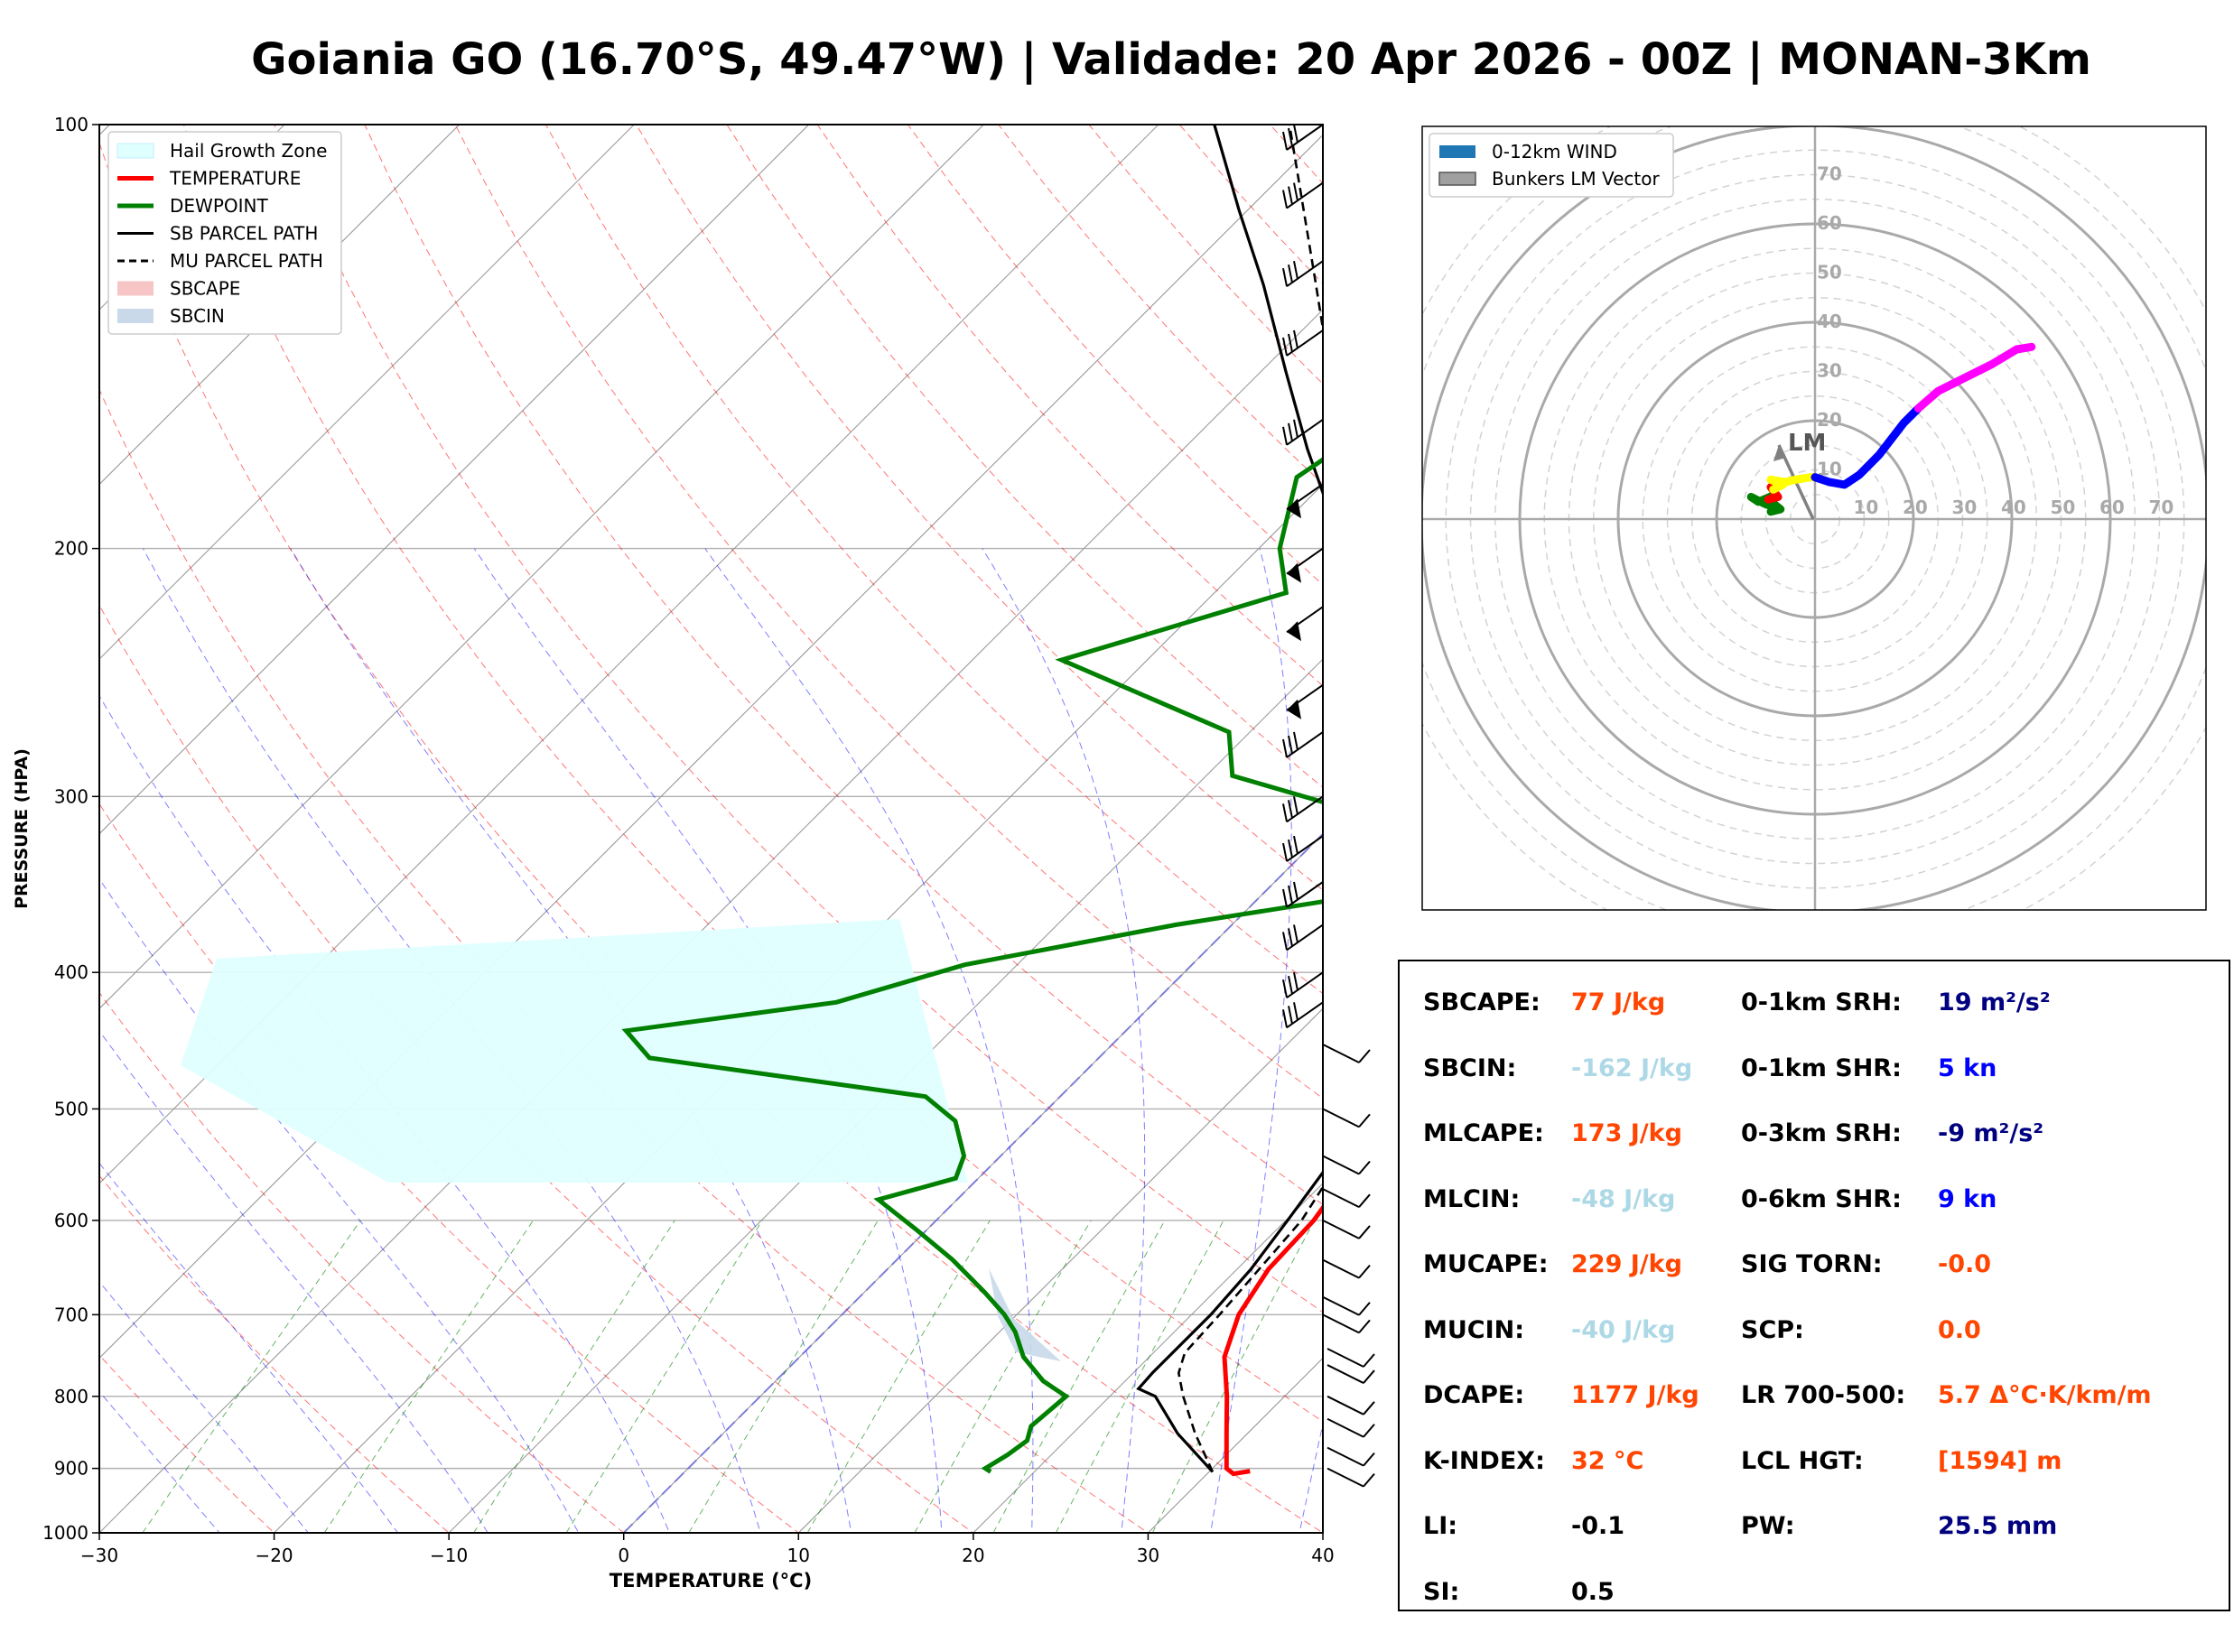 The height and width of the screenshot is (1652, 2234). Describe the element at coordinates (798, 1555) in the screenshot. I see `x-tick-label: 10` at that location.